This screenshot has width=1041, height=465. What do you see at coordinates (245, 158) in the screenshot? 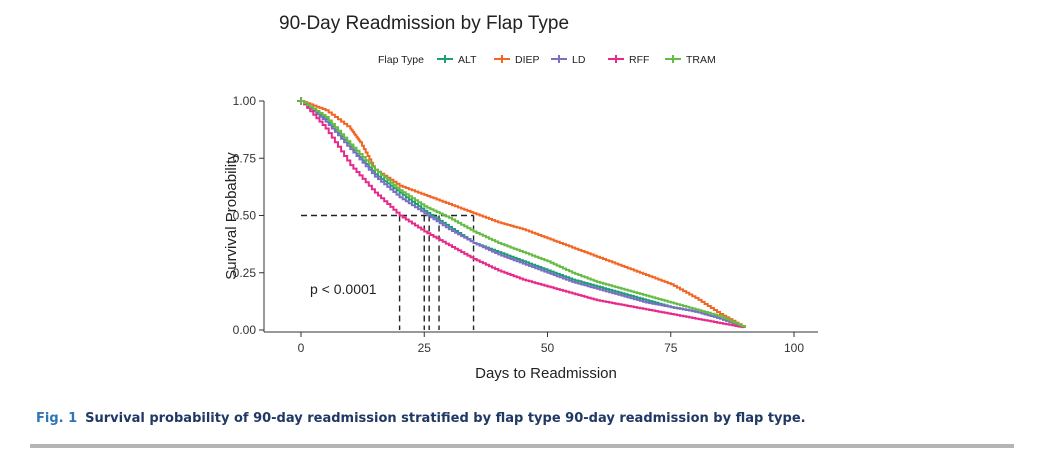
I see `y-tick-label: 0.75` at bounding box center [245, 158].